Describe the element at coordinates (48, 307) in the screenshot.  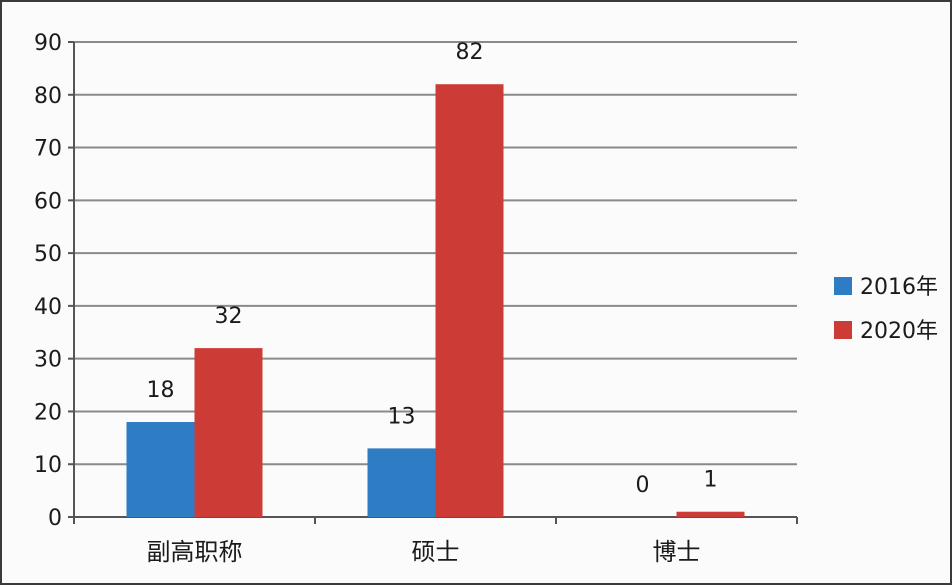
I see `y-tick-label: 40` at that location.